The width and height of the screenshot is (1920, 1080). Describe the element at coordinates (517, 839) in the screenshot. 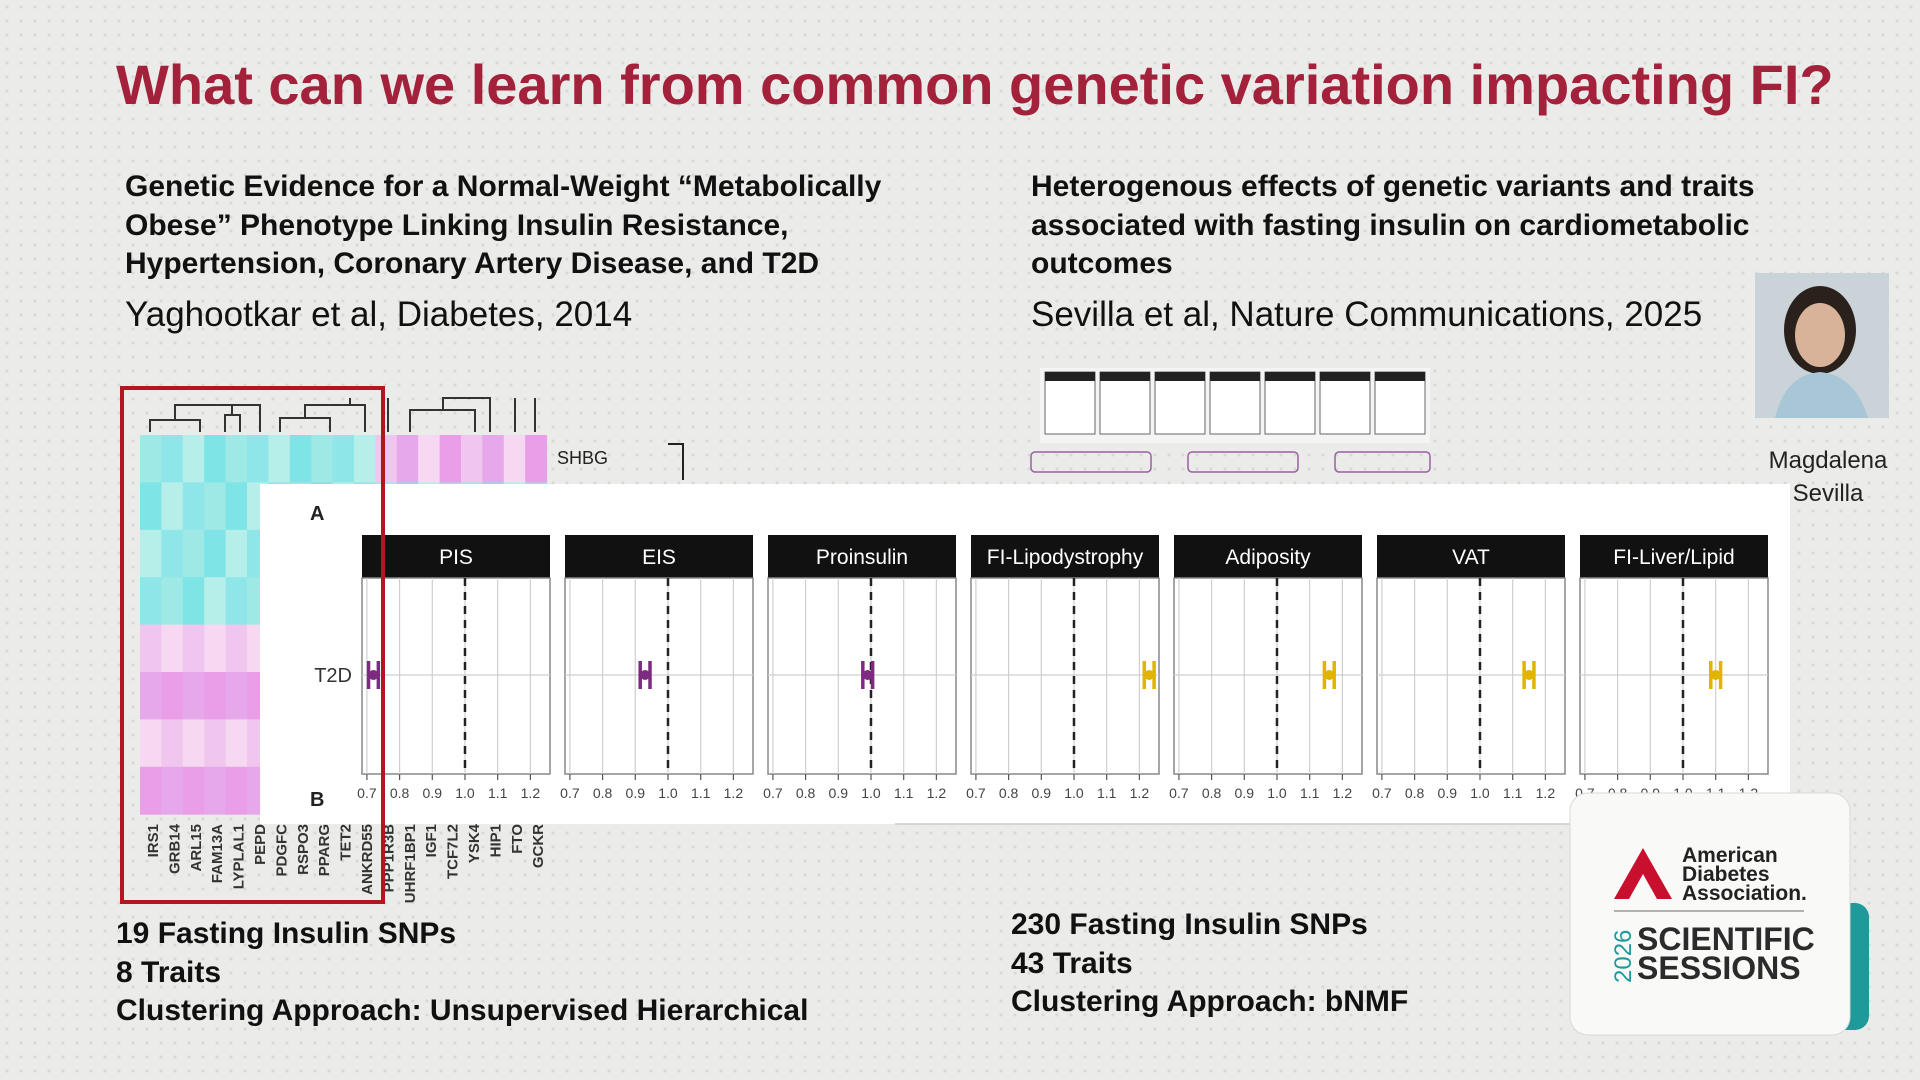

I see `gene-label: FTO` at that location.